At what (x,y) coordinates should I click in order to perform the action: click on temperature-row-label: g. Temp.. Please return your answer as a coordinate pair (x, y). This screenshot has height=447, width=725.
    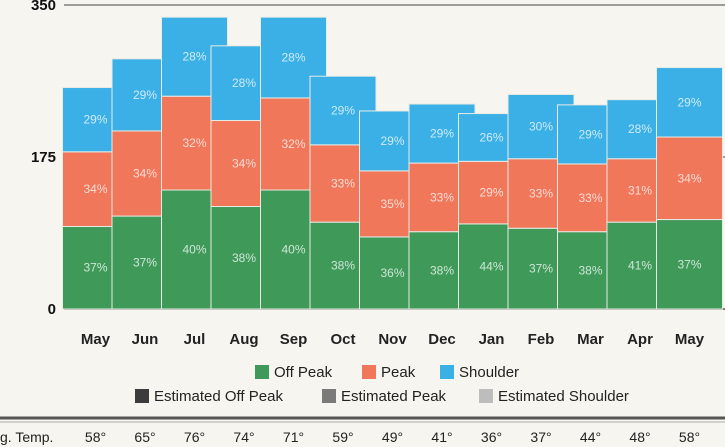
    Looking at the image, I should click on (26, 437).